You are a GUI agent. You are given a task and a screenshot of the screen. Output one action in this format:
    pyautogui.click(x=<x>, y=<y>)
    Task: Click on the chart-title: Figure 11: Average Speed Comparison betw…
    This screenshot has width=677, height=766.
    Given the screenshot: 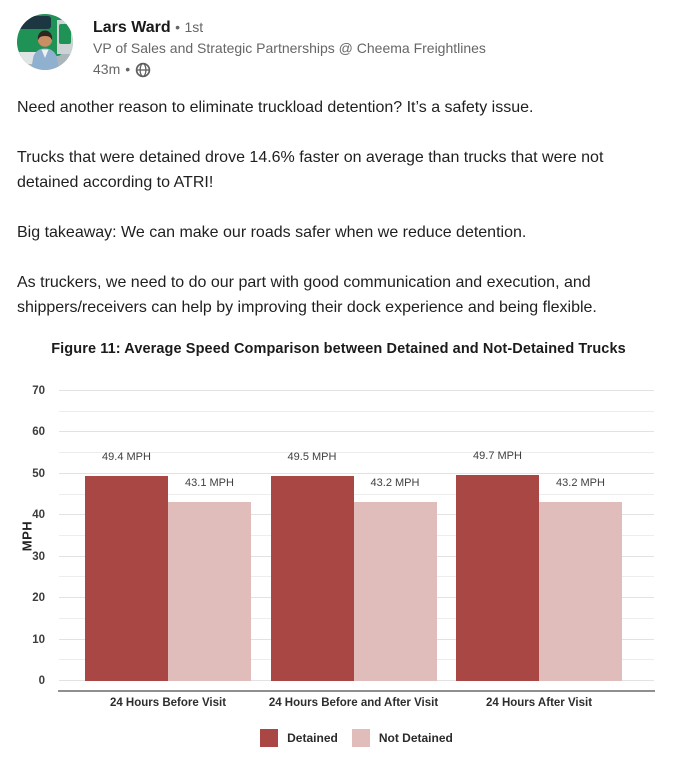 What is the action you would take?
    pyautogui.click(x=338, y=349)
    